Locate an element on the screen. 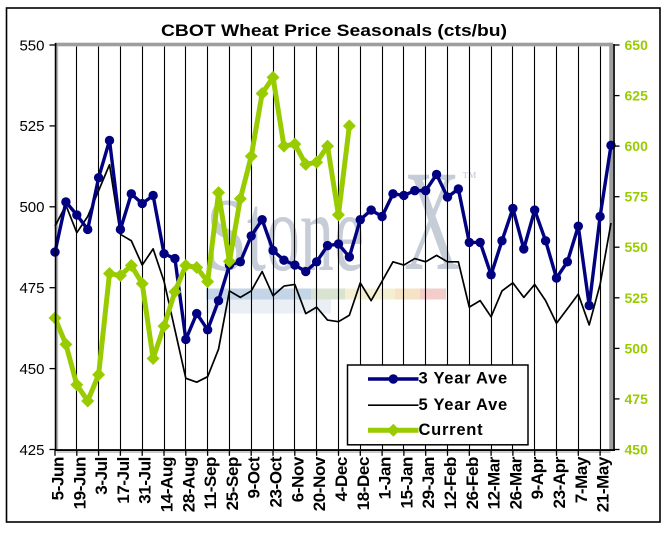 The height and width of the screenshot is (536, 663). svg-text: 26-Feb is located at coordinates (472, 483).